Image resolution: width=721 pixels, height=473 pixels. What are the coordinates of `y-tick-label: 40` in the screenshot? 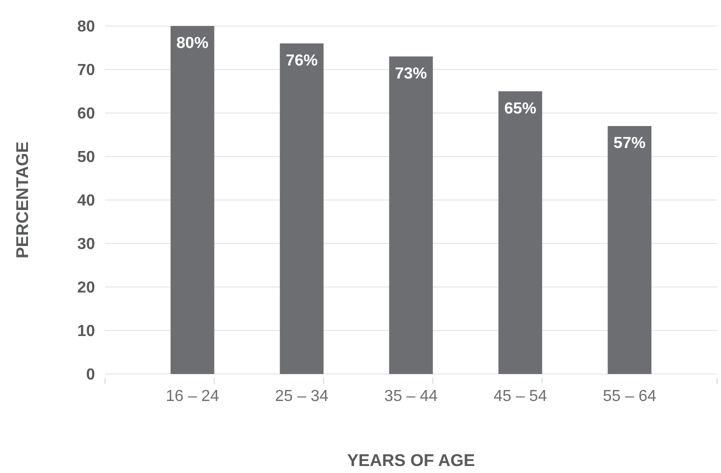 It's located at (86, 201).